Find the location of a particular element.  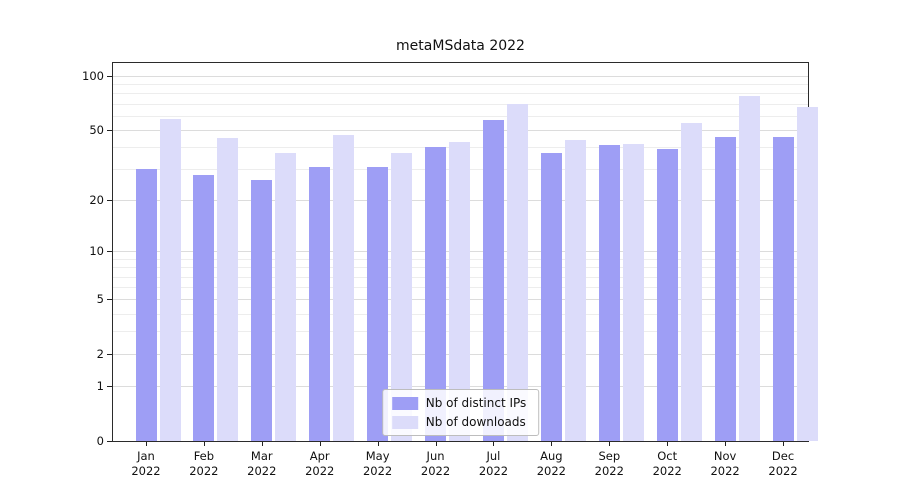

x-tick-label-apr: Apr 2022 is located at coordinates (320, 463).